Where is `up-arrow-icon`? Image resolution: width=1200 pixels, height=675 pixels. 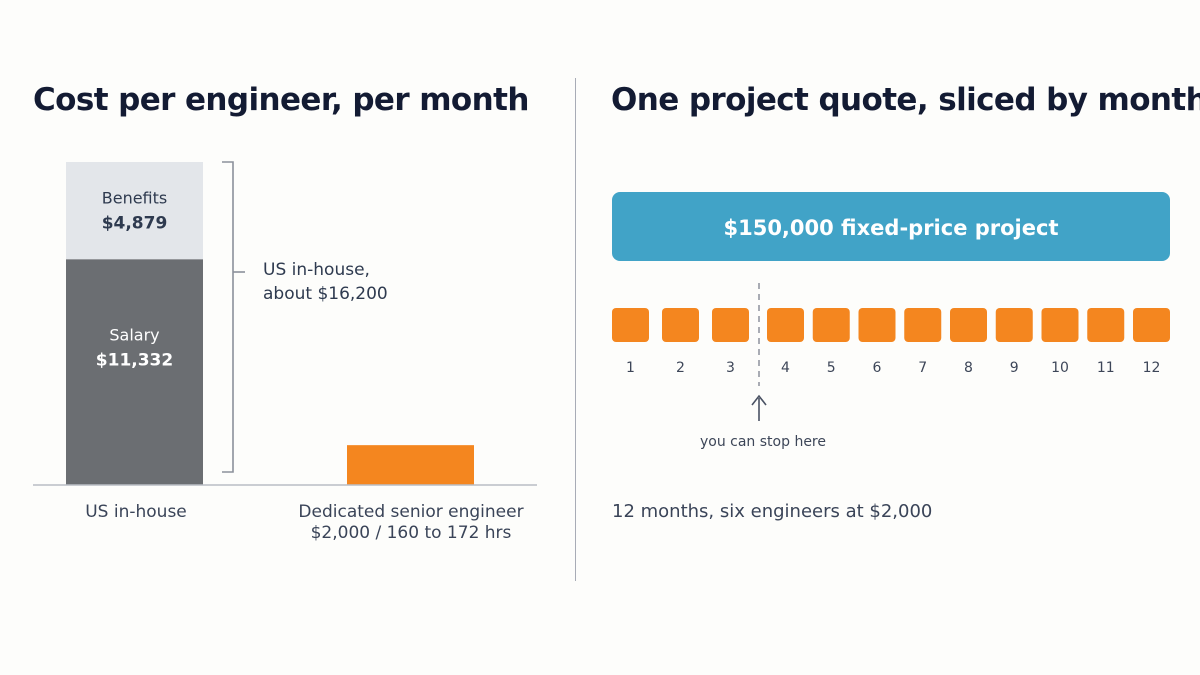
up-arrow-icon is located at coordinates (759, 407).